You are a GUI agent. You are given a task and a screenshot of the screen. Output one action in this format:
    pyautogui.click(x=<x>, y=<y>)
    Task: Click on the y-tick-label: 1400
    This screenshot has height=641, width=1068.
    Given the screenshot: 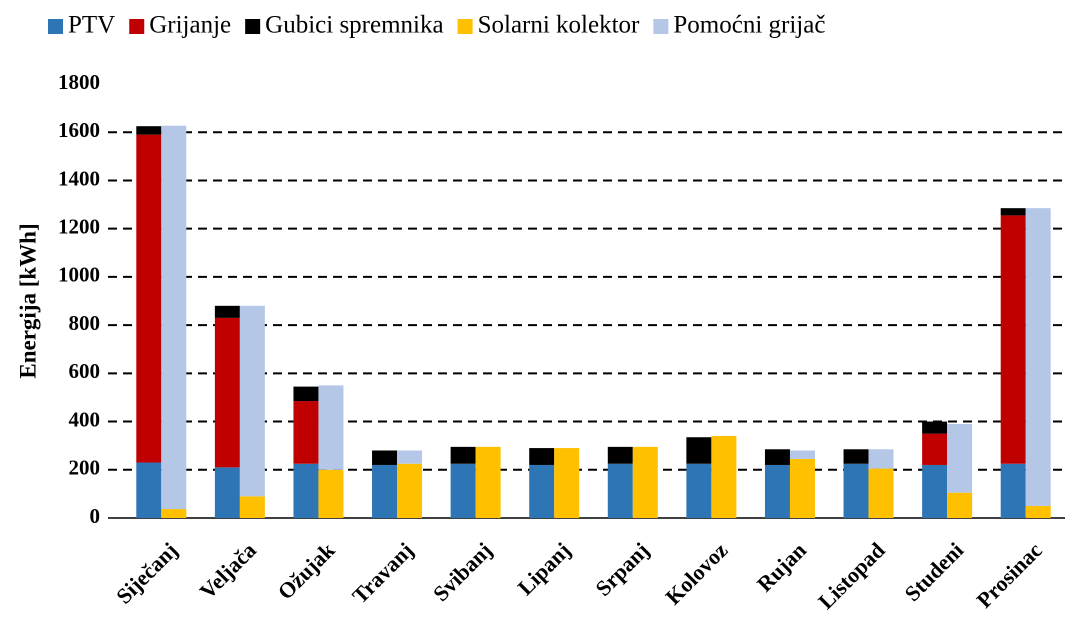 What is the action you would take?
    pyautogui.click(x=79, y=178)
    